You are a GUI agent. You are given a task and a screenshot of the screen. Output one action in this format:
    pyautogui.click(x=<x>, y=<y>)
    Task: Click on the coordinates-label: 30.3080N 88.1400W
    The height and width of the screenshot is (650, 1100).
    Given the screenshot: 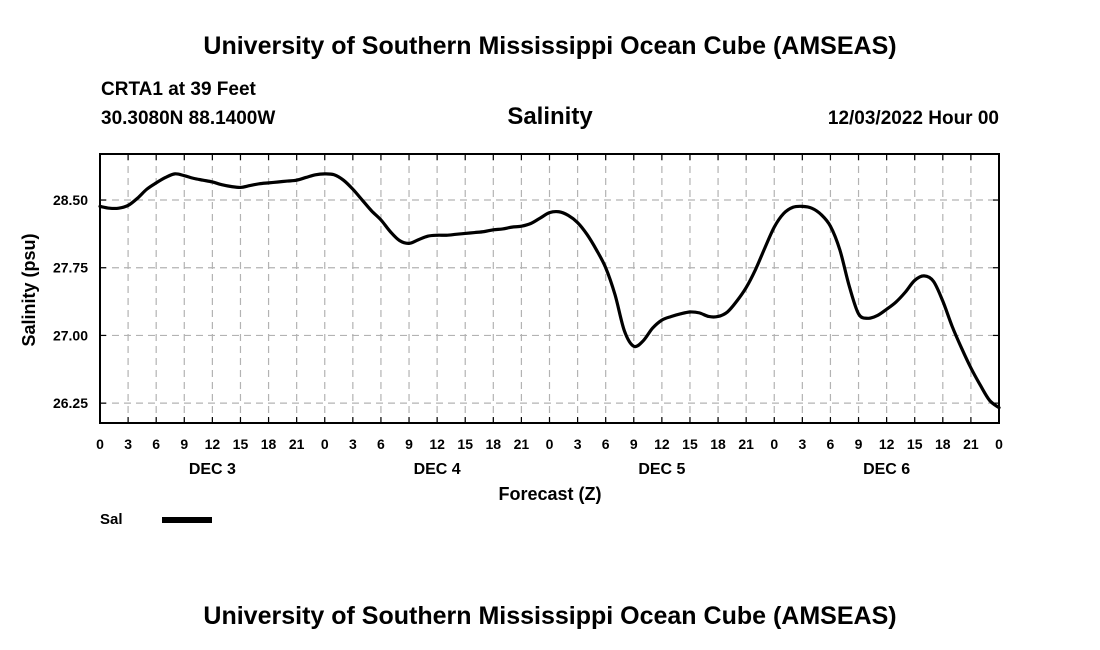 What is the action you would take?
    pyautogui.click(x=188, y=118)
    